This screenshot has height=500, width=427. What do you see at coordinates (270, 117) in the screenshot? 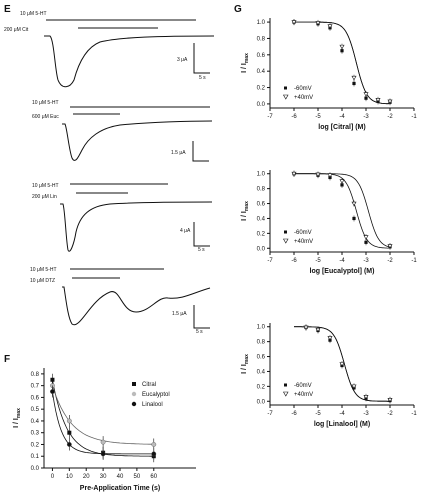
I see `g1-x-tick-label: -7` at bounding box center [270, 117].